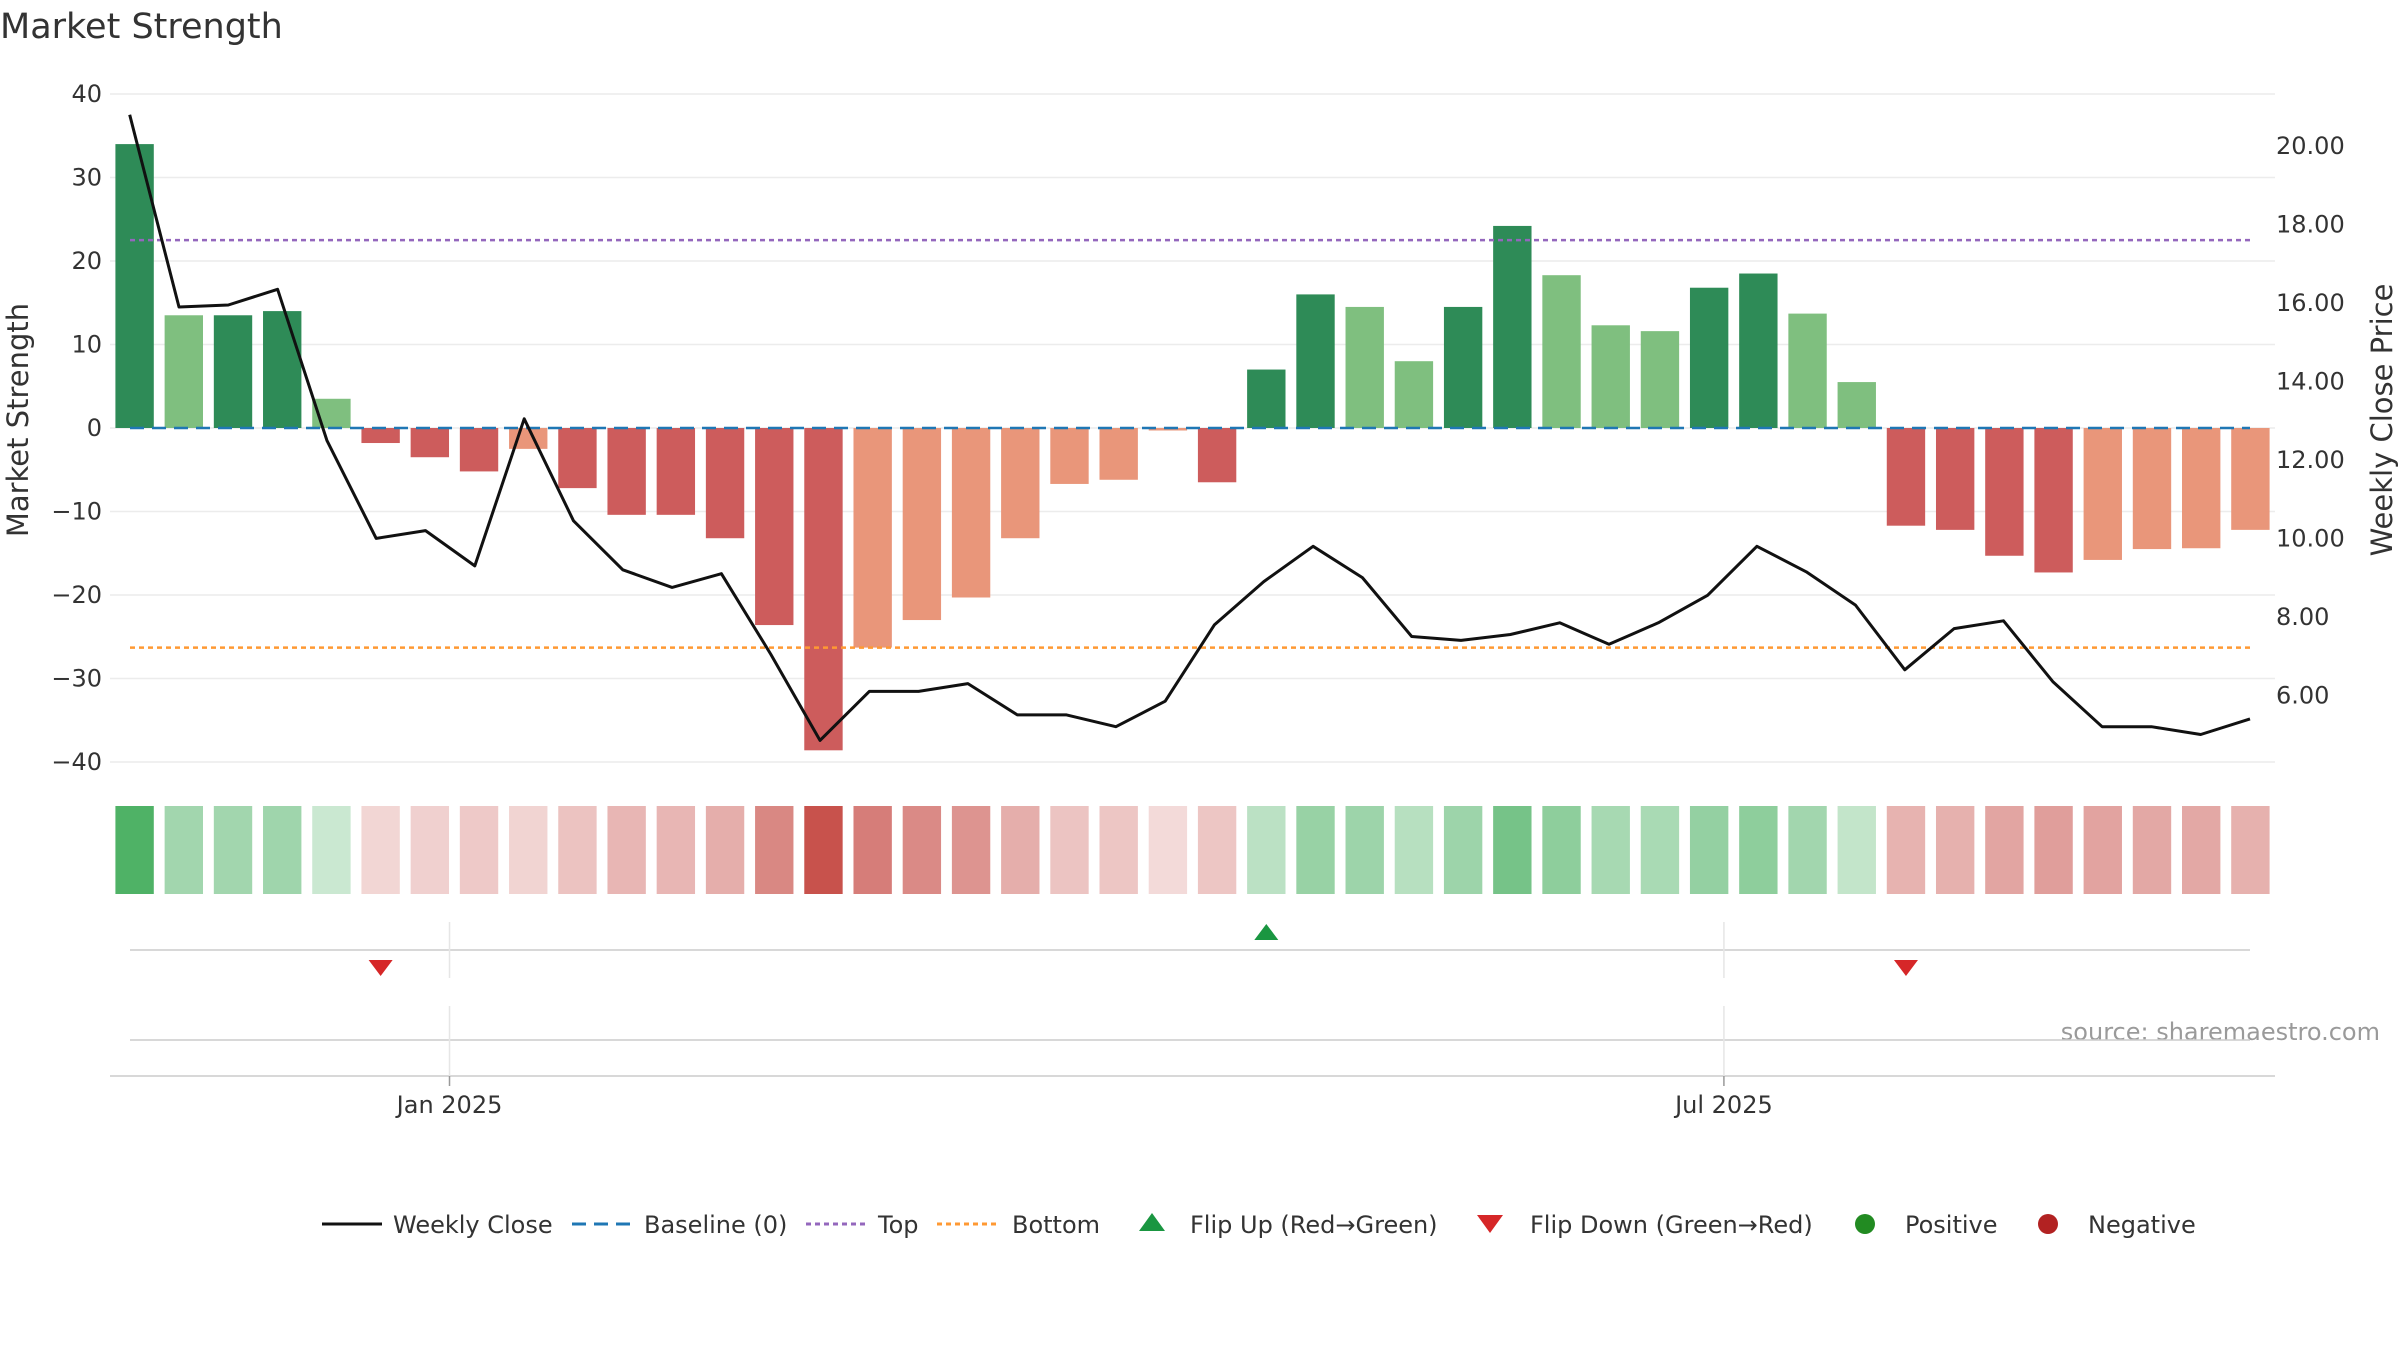  Describe the element at coordinates (76, 762) in the screenshot. I see `y-tick-left: −40` at that location.